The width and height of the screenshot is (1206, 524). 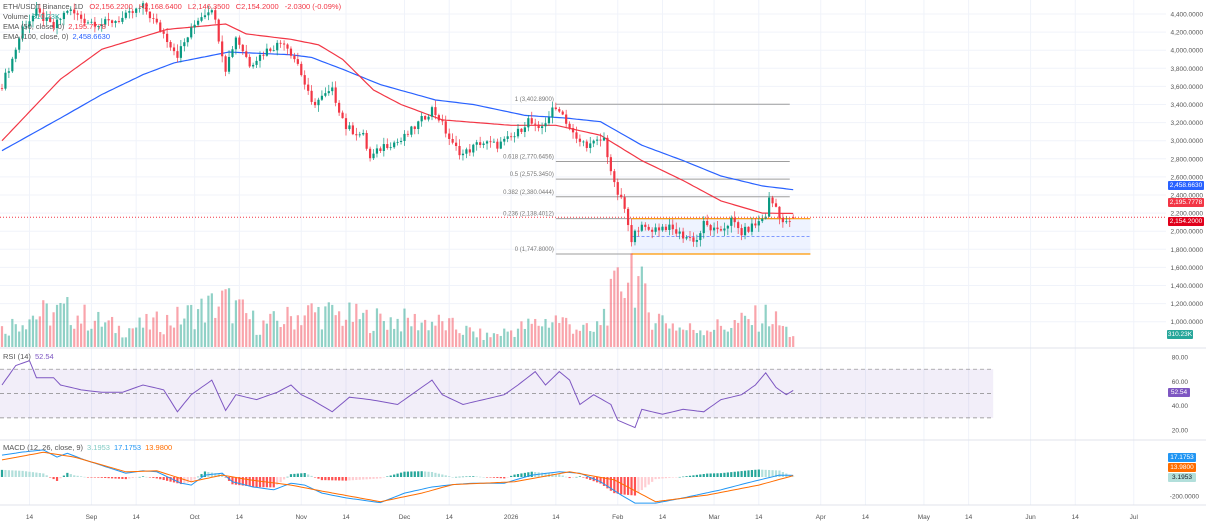 I want to click on price-range-box, so click(x=721, y=236).